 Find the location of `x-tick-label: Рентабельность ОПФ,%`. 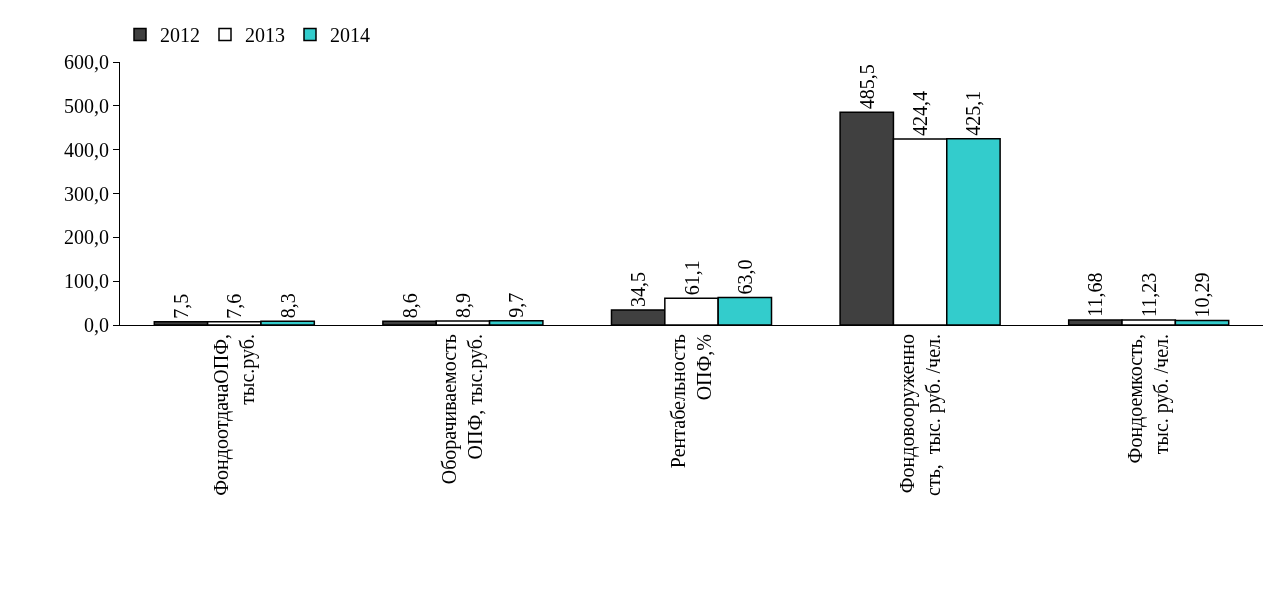

x-tick-label: Рентабельность ОПФ,% is located at coordinates (691, 401).